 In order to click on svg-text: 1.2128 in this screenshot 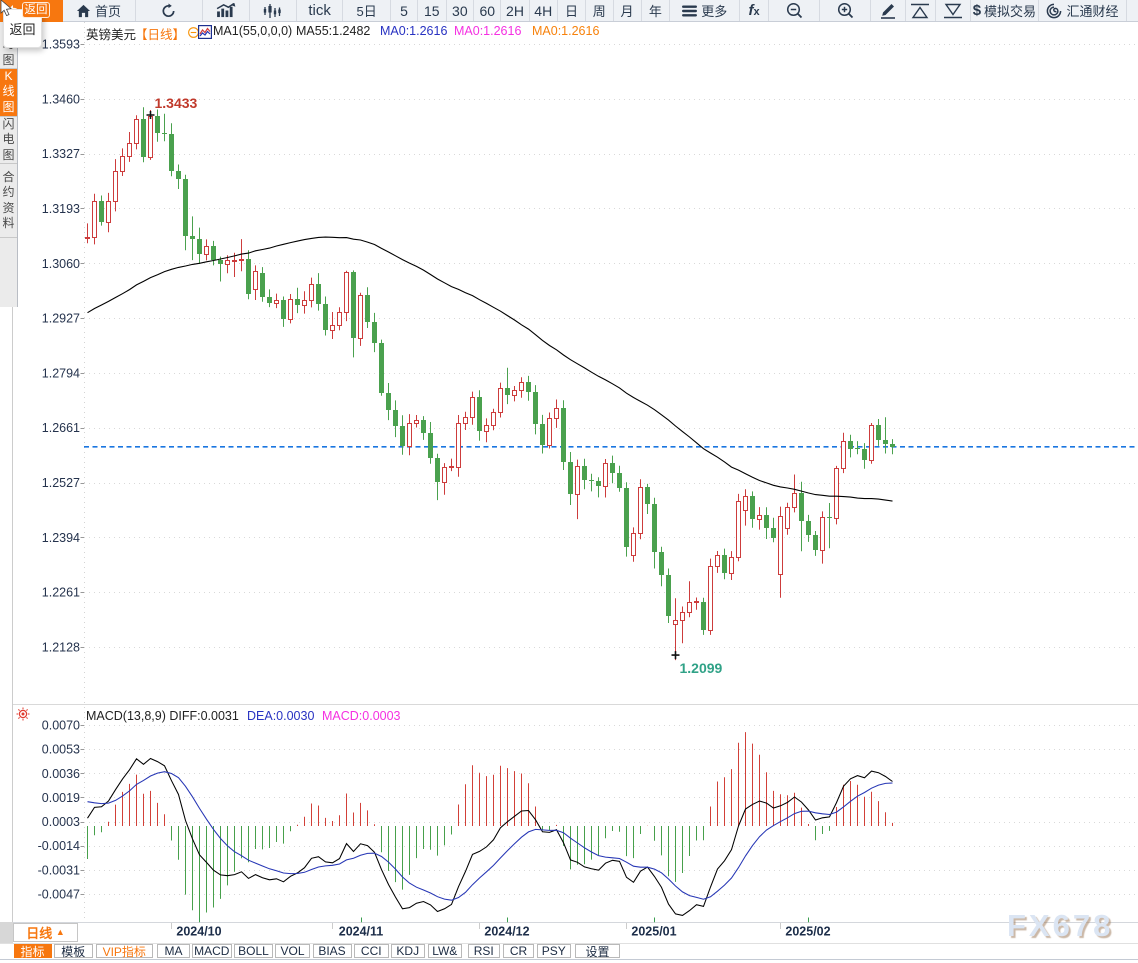, I will do `click(61, 648)`.